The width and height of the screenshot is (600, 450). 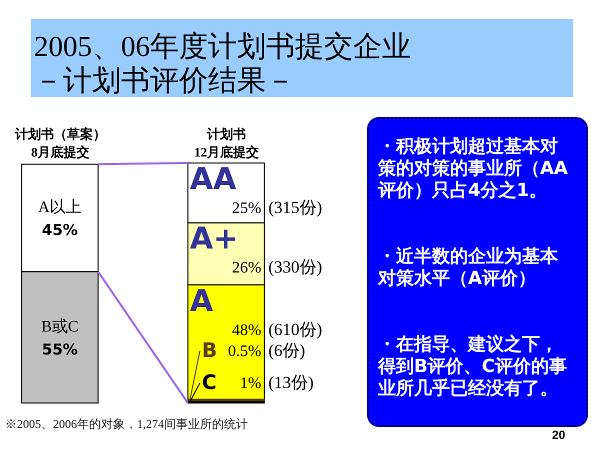 I want to click on annotation: (6份), so click(x=287, y=350).